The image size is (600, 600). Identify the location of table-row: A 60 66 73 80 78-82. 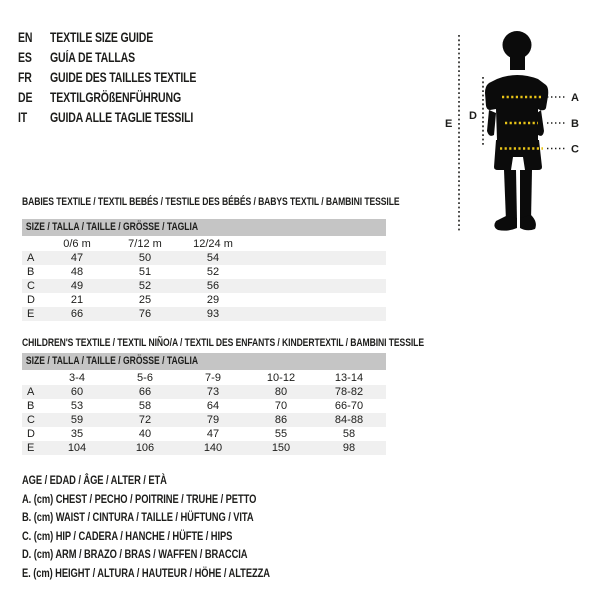
(204, 392).